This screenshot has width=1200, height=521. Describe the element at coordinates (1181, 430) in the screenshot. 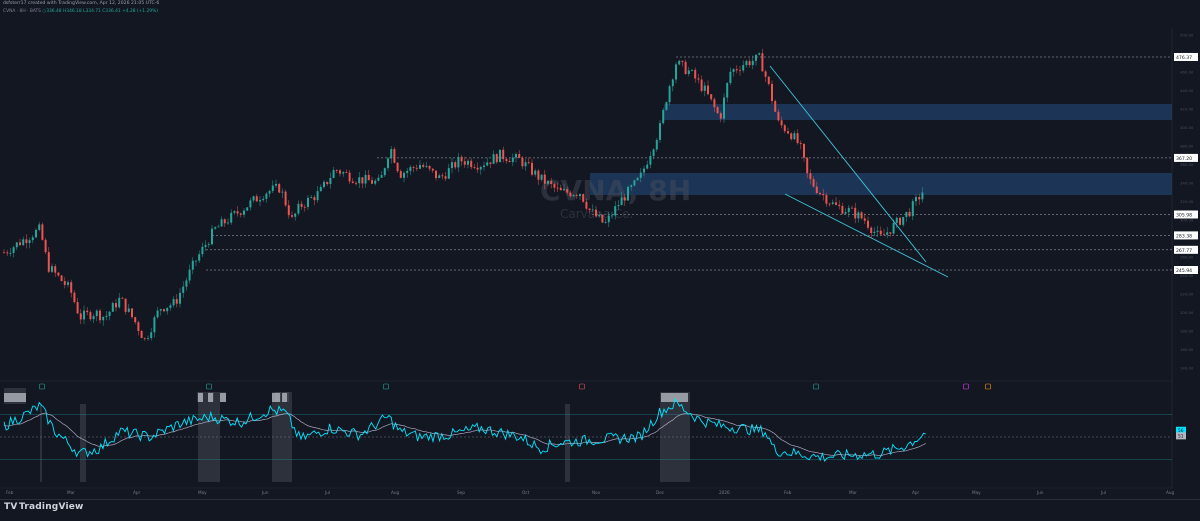

I see `rsi-tag` at that location.